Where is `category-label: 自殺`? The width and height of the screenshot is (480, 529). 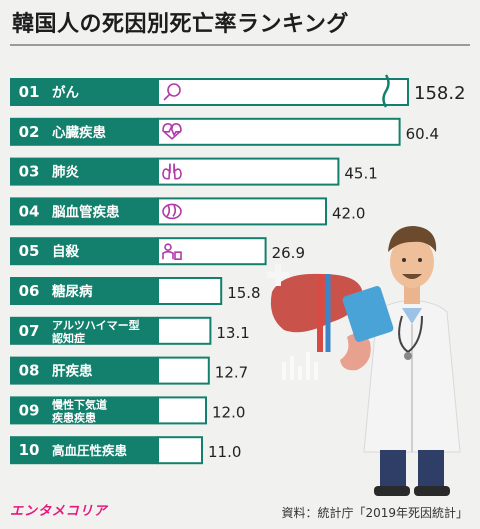
category-label: 自殺 is located at coordinates (65, 251).